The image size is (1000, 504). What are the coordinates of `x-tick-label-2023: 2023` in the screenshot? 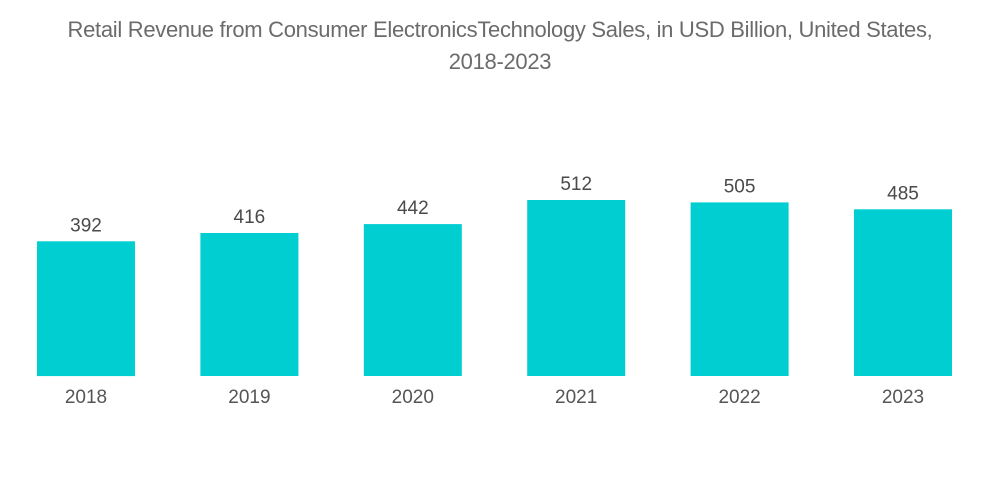 It's located at (903, 397).